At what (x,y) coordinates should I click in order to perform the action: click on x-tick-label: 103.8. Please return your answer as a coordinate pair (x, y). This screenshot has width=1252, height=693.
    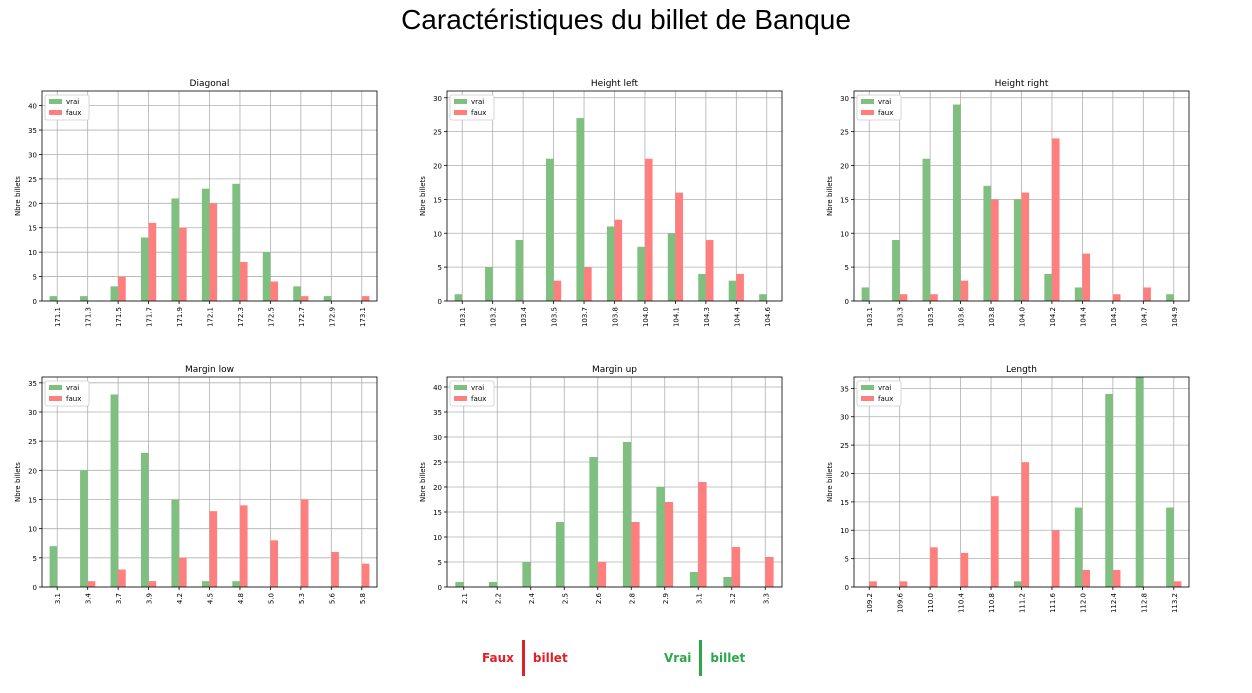
    Looking at the image, I should click on (616, 317).